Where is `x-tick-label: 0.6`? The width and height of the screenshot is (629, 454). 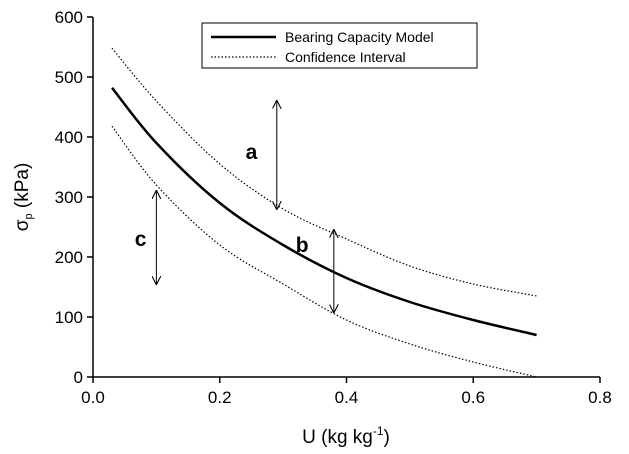
x-tick-label: 0.6 is located at coordinates (473, 397).